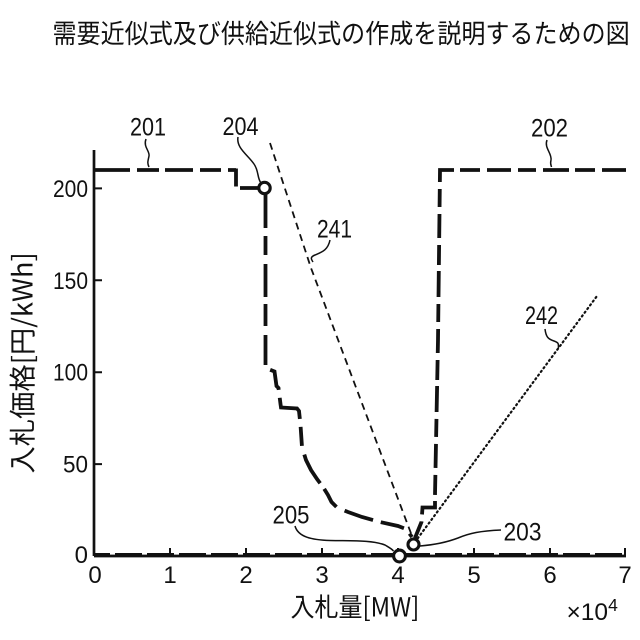  Describe the element at coordinates (148, 128) in the screenshot. I see `svg-text: 201` at that location.